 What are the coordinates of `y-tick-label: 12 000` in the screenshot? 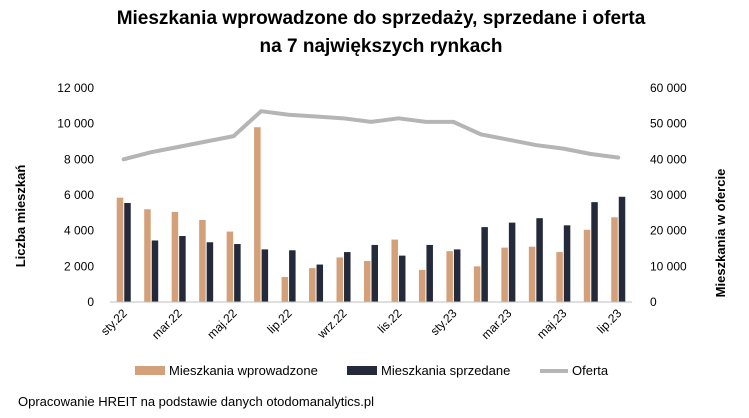 It's located at (75, 88).